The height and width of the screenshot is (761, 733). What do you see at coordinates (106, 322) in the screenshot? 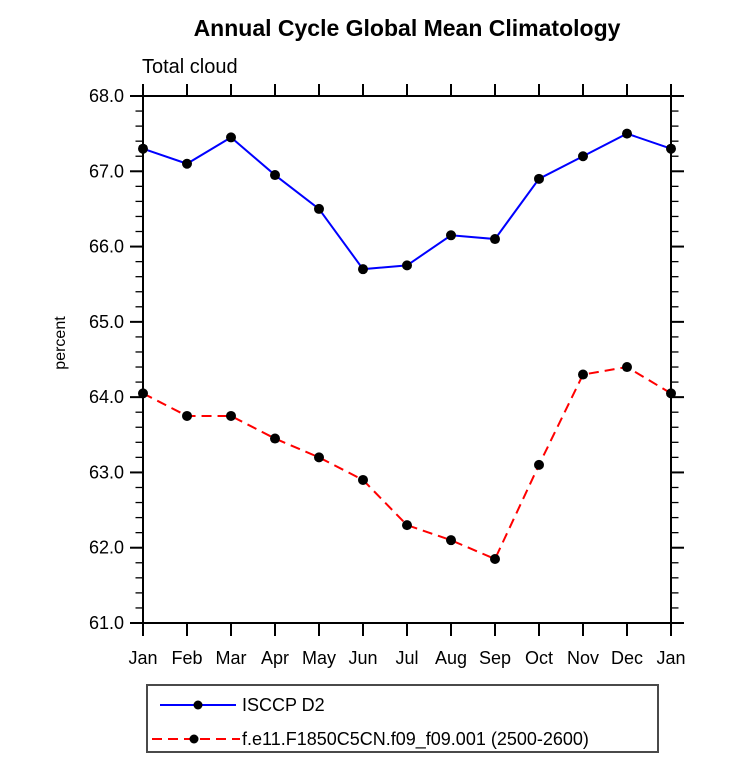
I see `y-tick-label: 65.0` at bounding box center [106, 322].